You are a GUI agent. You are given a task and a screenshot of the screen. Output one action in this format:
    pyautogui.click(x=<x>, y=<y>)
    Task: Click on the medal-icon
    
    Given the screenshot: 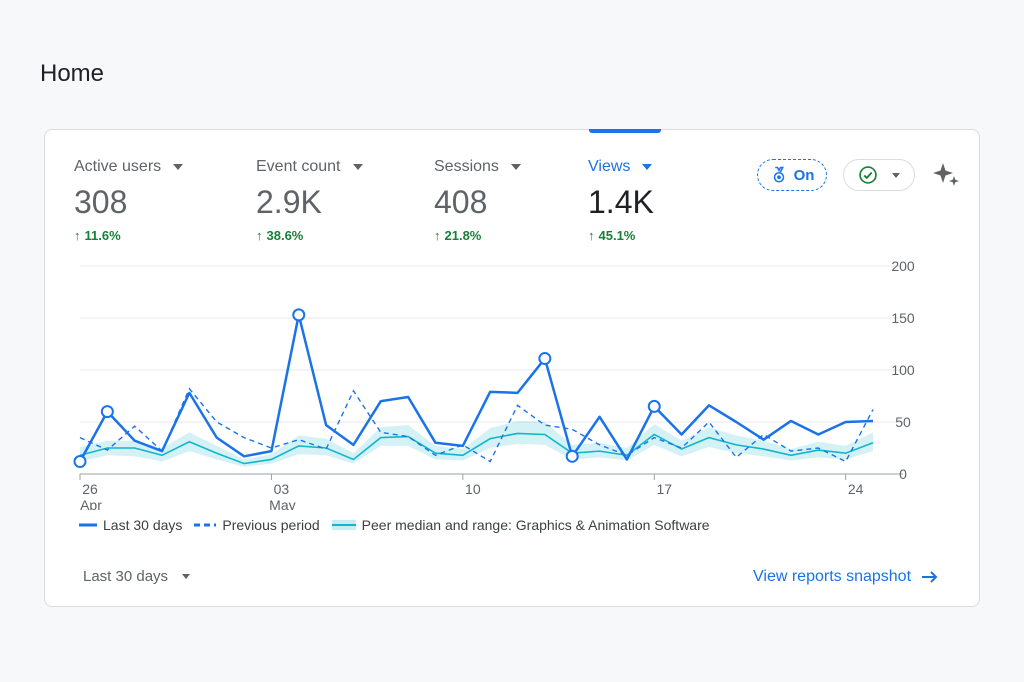 What is the action you would take?
    pyautogui.click(x=778, y=174)
    